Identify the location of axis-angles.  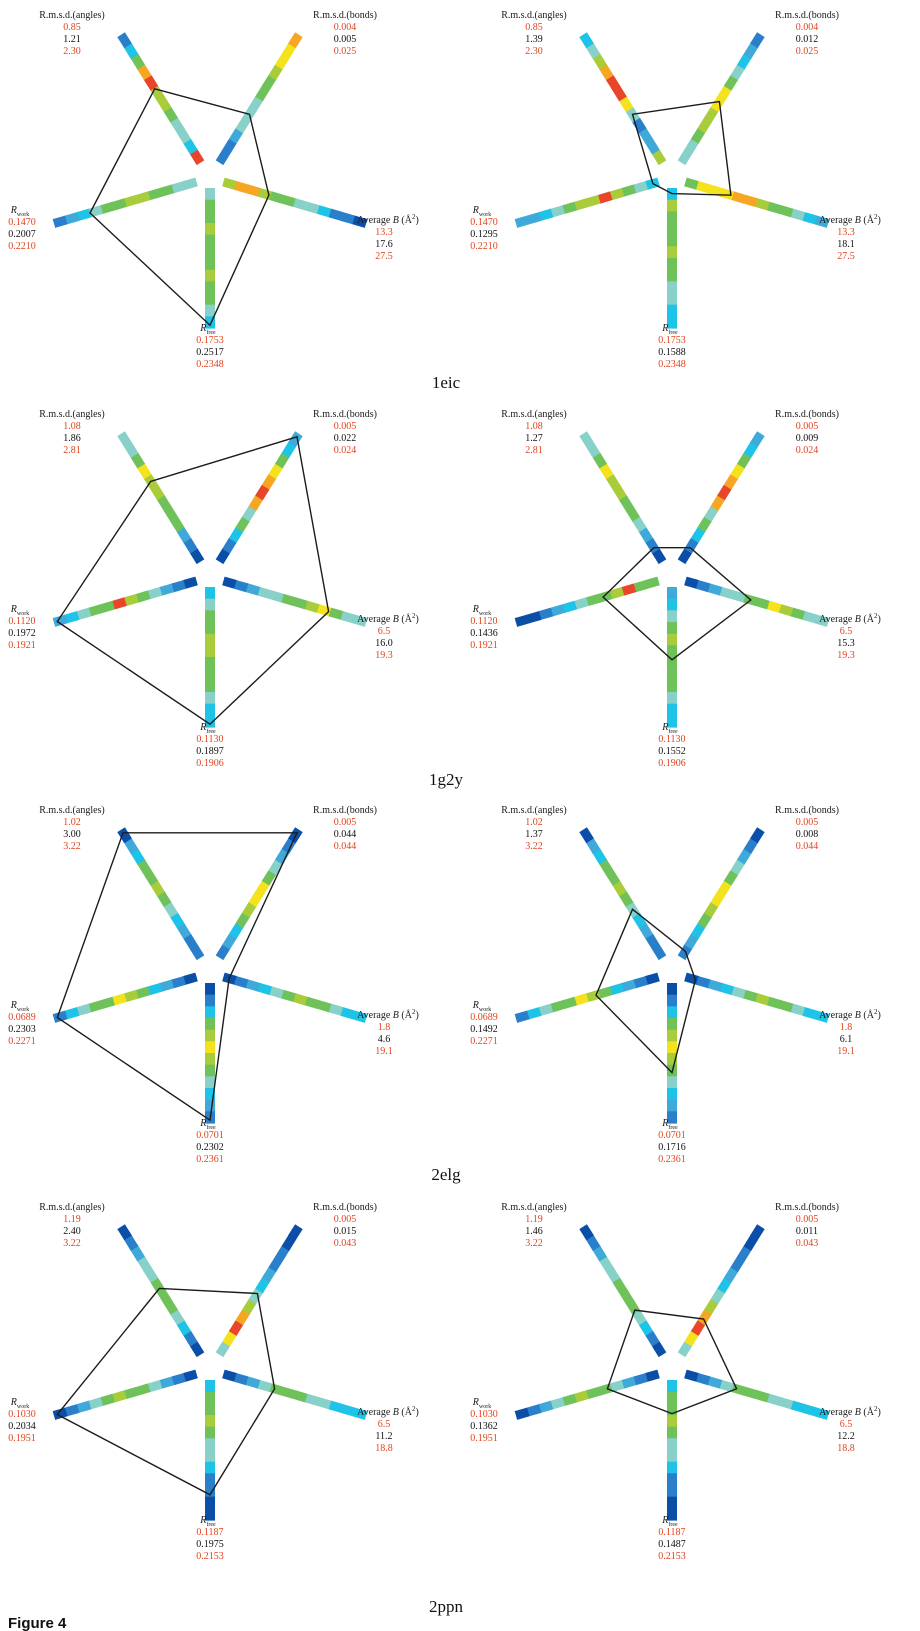
(161, 498).